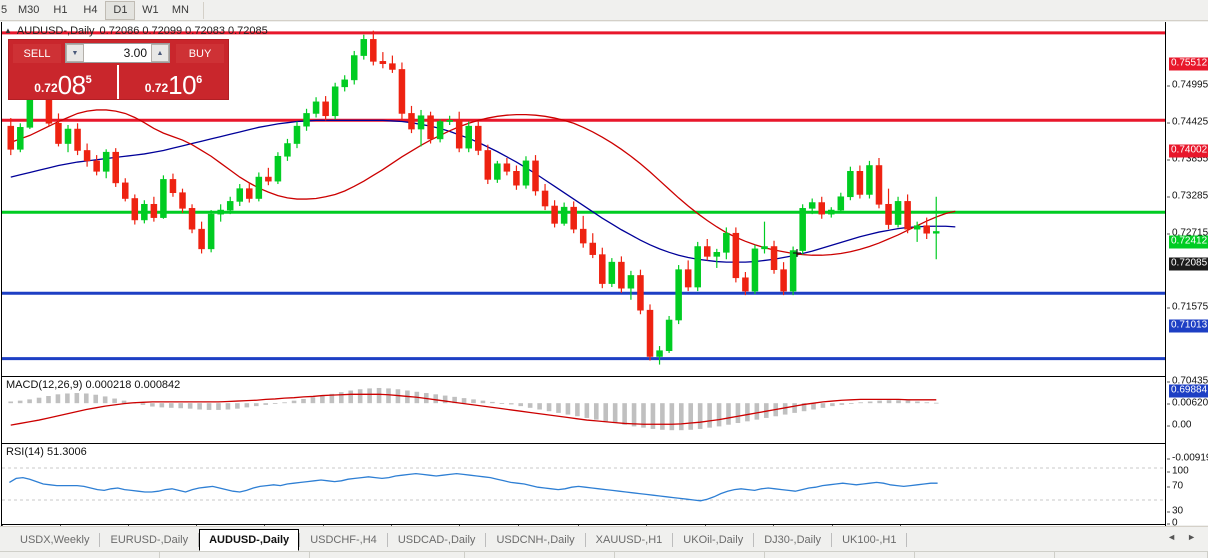 The height and width of the screenshot is (558, 1208). I want to click on timeframe-d1: D1, so click(120, 10).